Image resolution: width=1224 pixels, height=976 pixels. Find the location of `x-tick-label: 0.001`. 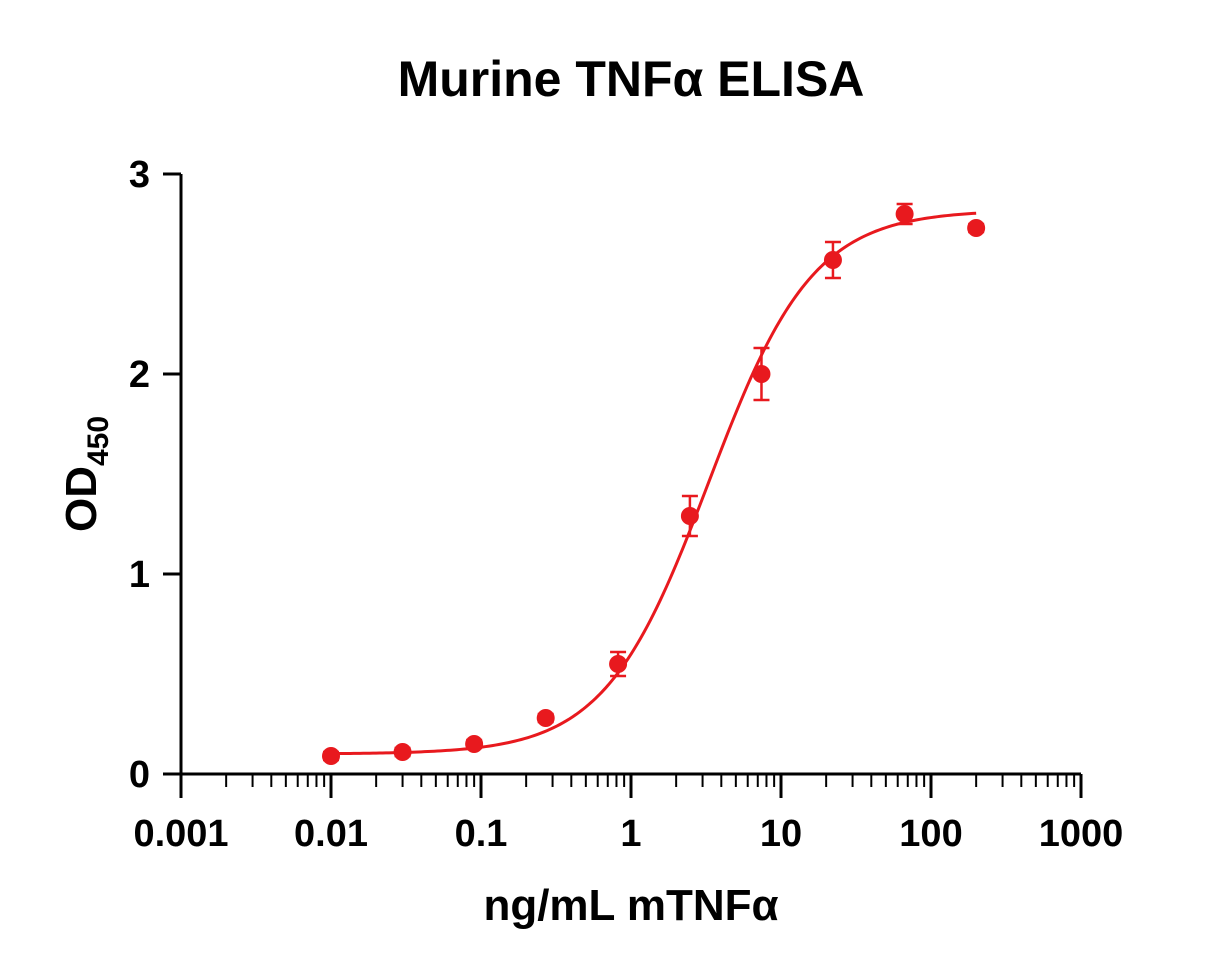

x-tick-label: 0.001 is located at coordinates (180, 834).